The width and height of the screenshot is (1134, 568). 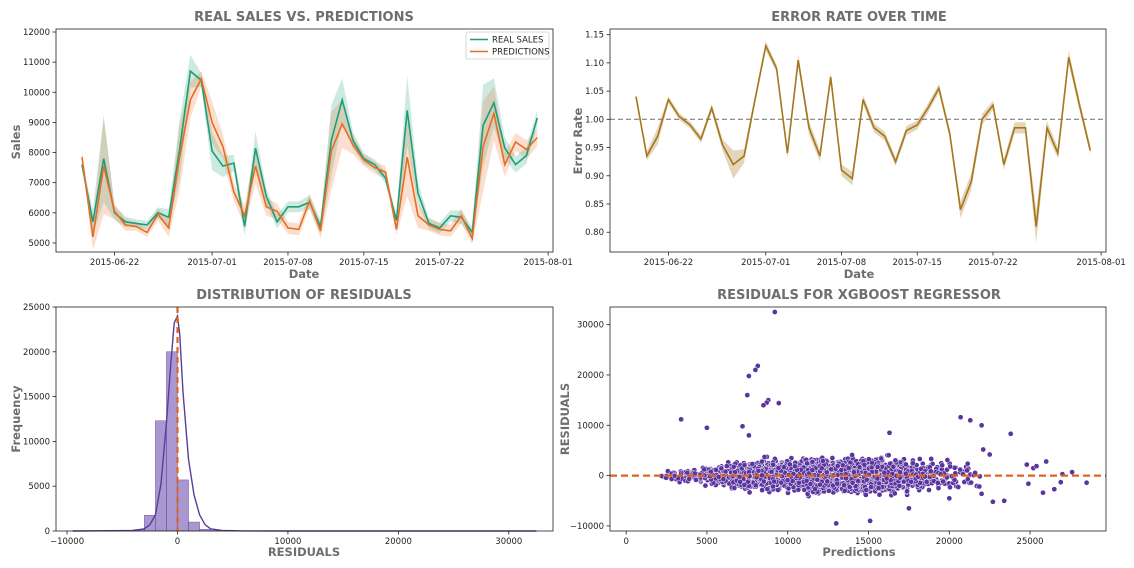 What do you see at coordinates (594, 36) in the screenshot?
I see `y-tick-label: 1.15` at bounding box center [594, 36].